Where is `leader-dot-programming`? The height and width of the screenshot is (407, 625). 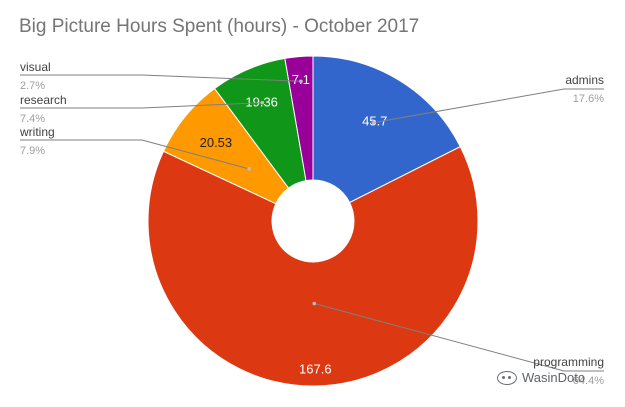 leader-dot-programming is located at coordinates (314, 303).